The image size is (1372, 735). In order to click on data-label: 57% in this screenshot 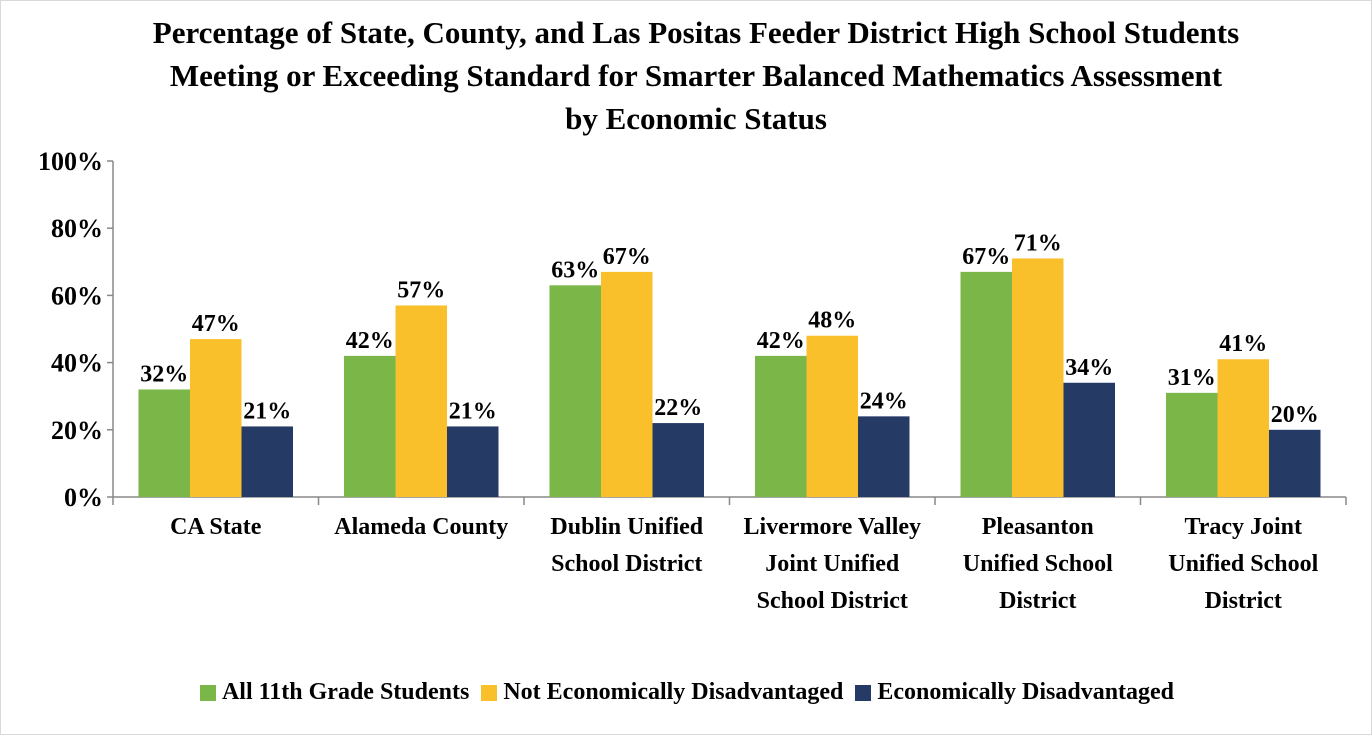, I will do `click(421, 290)`.